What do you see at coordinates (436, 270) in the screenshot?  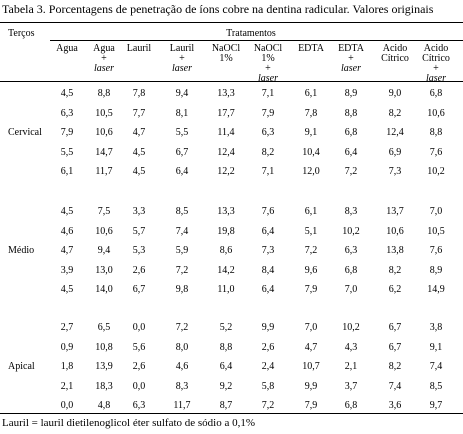 I see `cell: 8,9` at bounding box center [436, 270].